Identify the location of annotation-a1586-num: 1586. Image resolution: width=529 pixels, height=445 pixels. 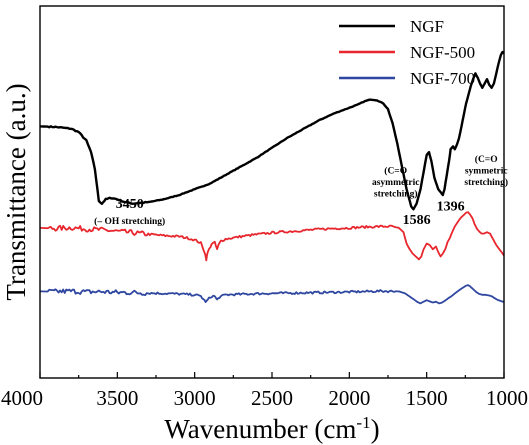
(417, 220).